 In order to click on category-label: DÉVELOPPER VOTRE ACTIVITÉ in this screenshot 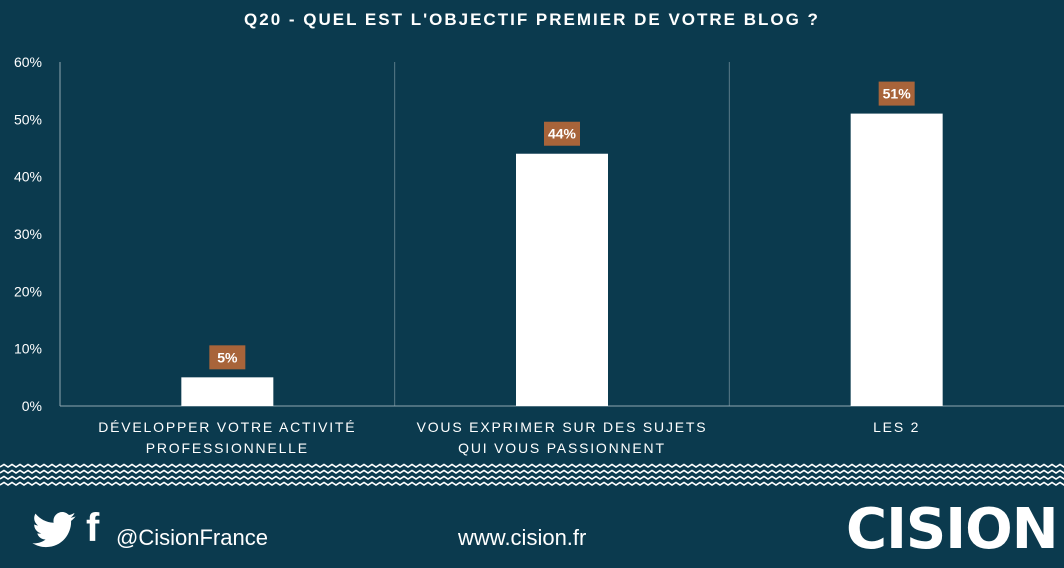, I will do `click(227, 427)`.